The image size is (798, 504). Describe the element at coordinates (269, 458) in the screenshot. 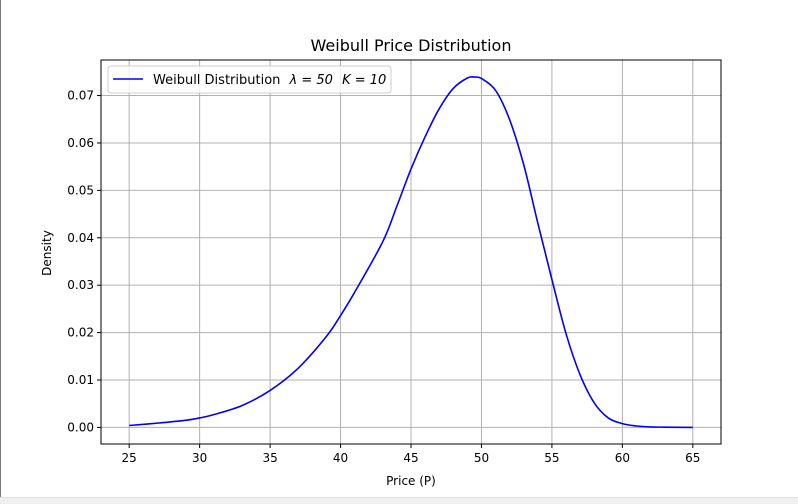

I see `x-tick-label: 35` at that location.